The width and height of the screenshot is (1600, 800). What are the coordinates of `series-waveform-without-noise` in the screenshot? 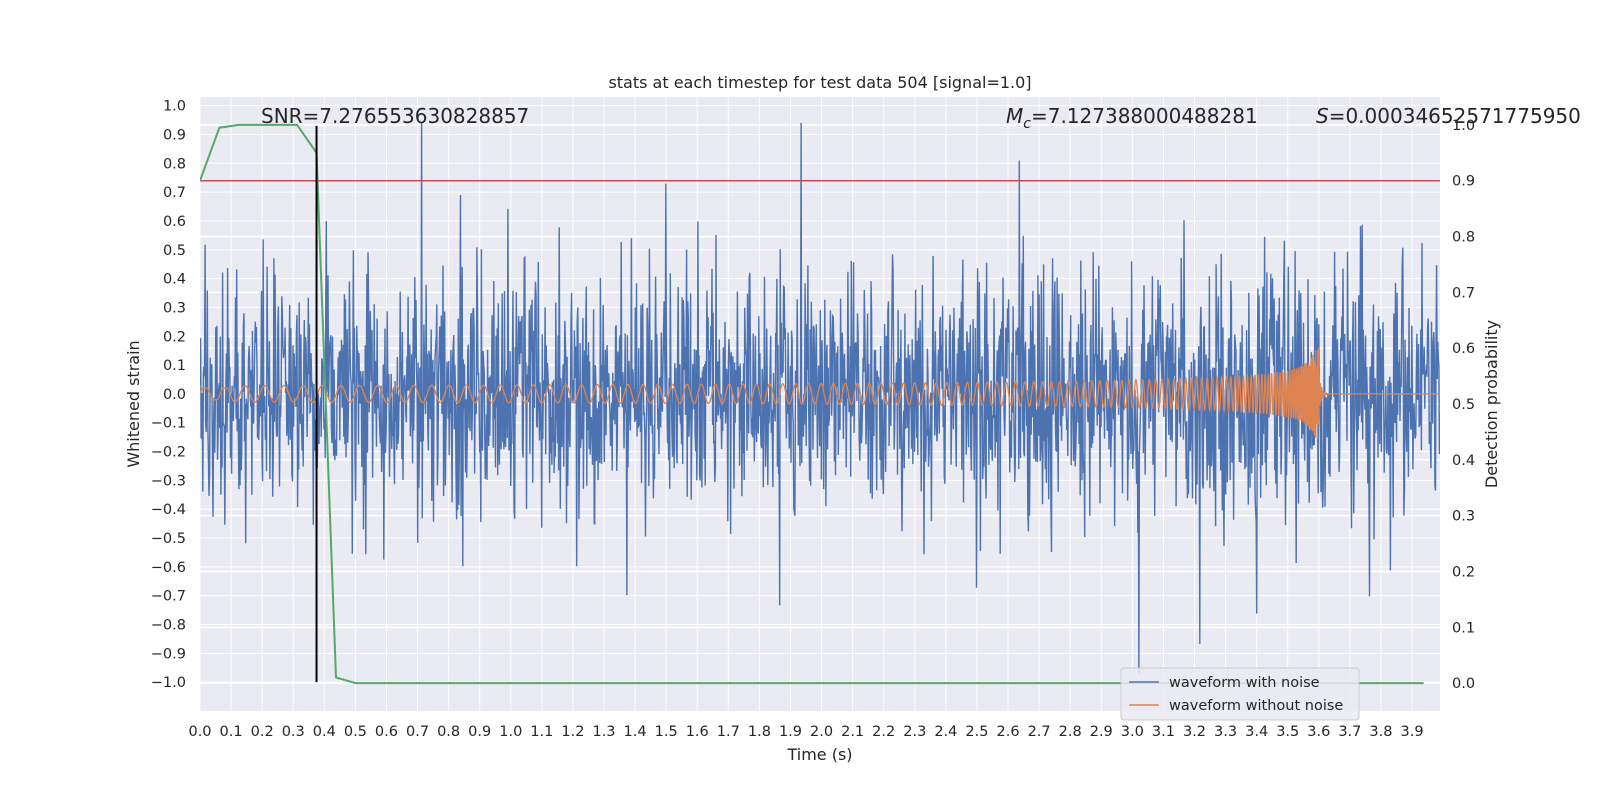 It's located at (820, 393).